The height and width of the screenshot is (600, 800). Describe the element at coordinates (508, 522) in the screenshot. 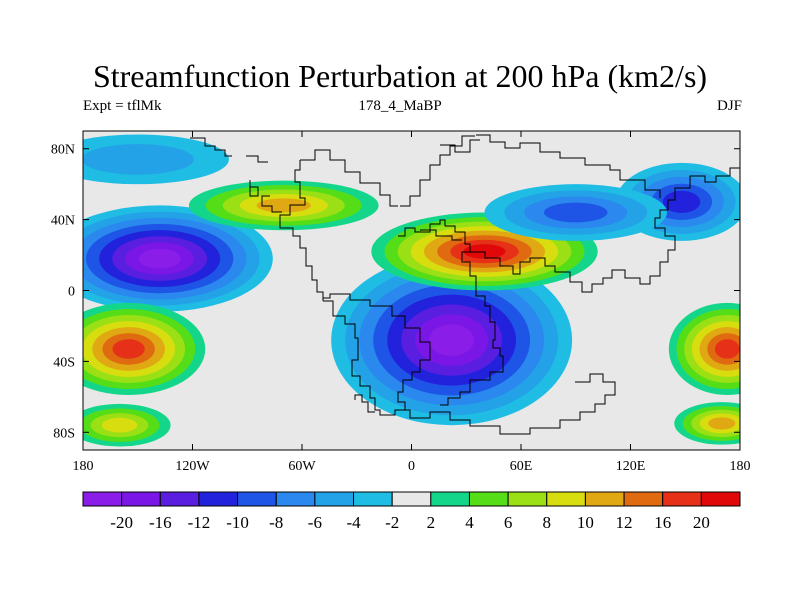

I see `colorbar-label: 6` at that location.